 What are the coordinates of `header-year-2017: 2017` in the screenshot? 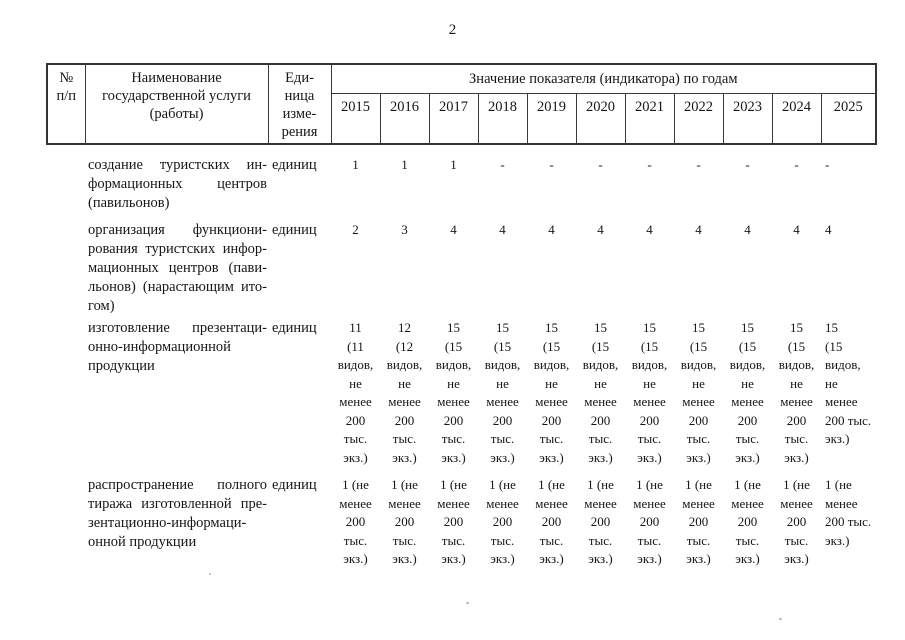 It's located at (453, 118).